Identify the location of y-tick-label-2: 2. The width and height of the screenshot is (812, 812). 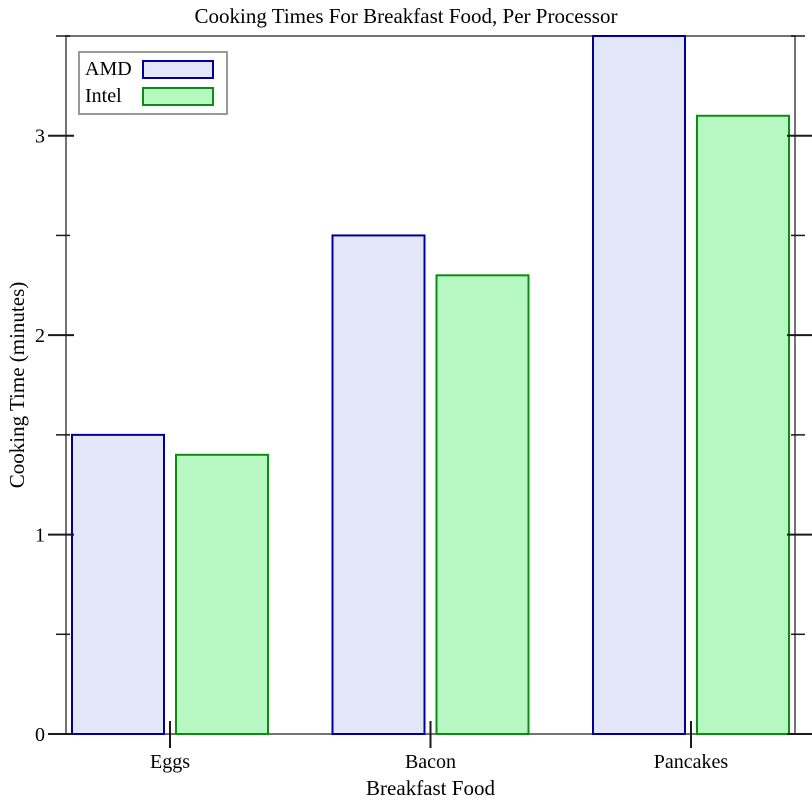
(40, 336).